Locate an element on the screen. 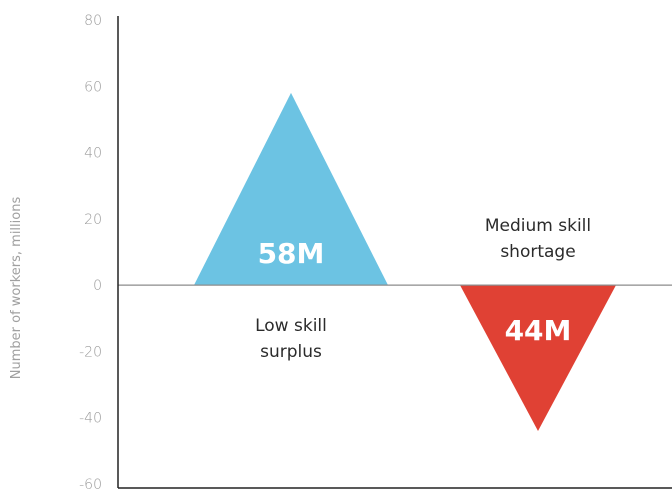 This screenshot has height=491, width=672. y-tick-label: -40 is located at coordinates (90, 419).